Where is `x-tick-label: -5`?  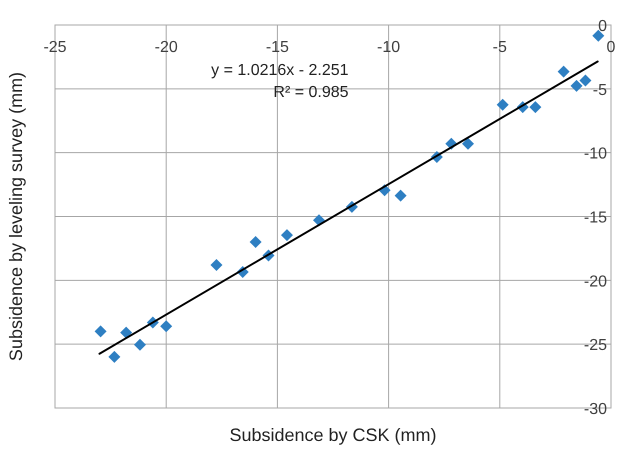 x-tick-label: -5 is located at coordinates (500, 47).